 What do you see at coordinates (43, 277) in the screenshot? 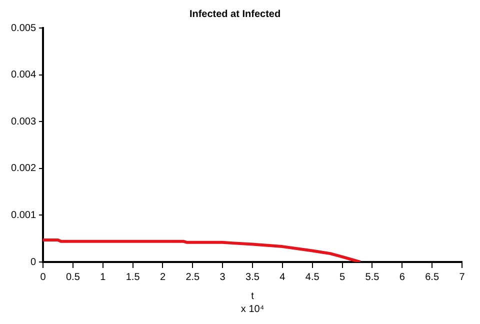
I see `x-tick-label: 0` at bounding box center [43, 277].